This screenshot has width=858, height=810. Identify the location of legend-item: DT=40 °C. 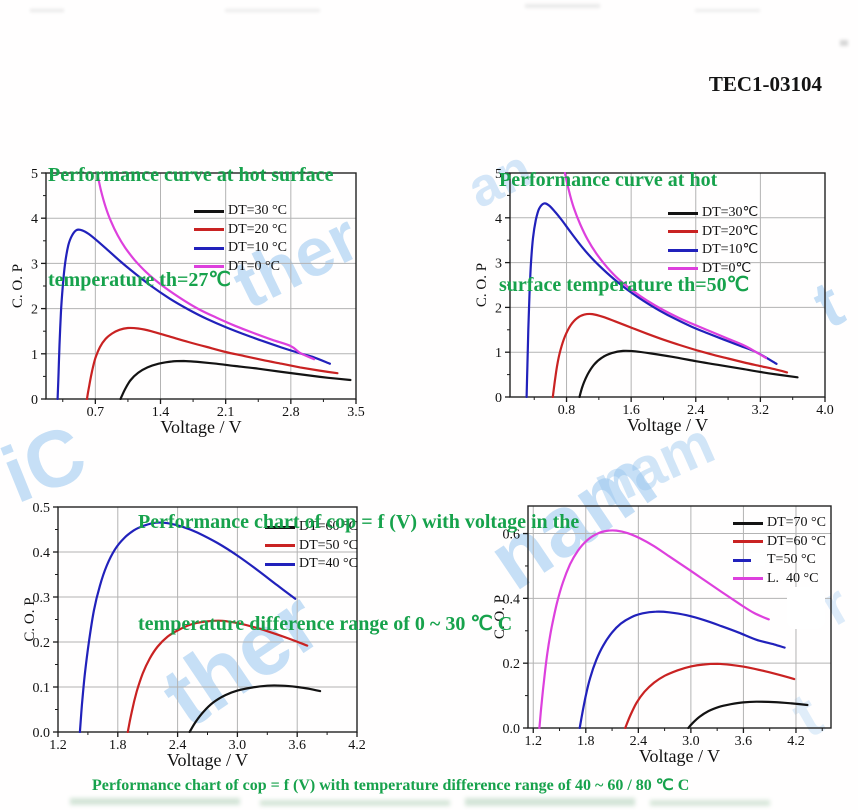
(311, 564).